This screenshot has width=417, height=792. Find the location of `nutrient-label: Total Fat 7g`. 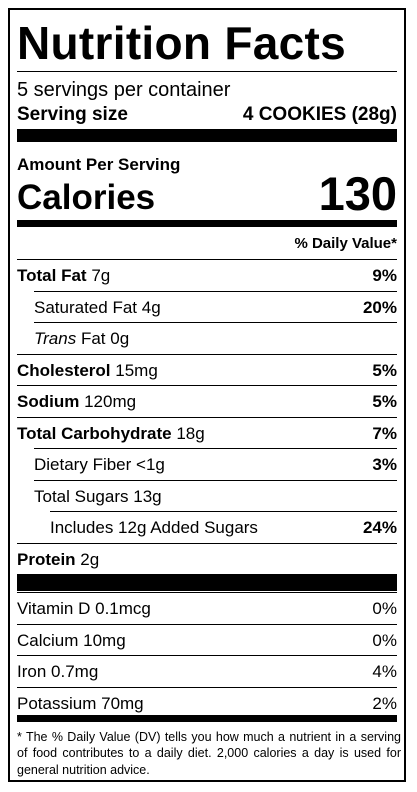

nutrient-label: Total Fat 7g is located at coordinates (63, 275).